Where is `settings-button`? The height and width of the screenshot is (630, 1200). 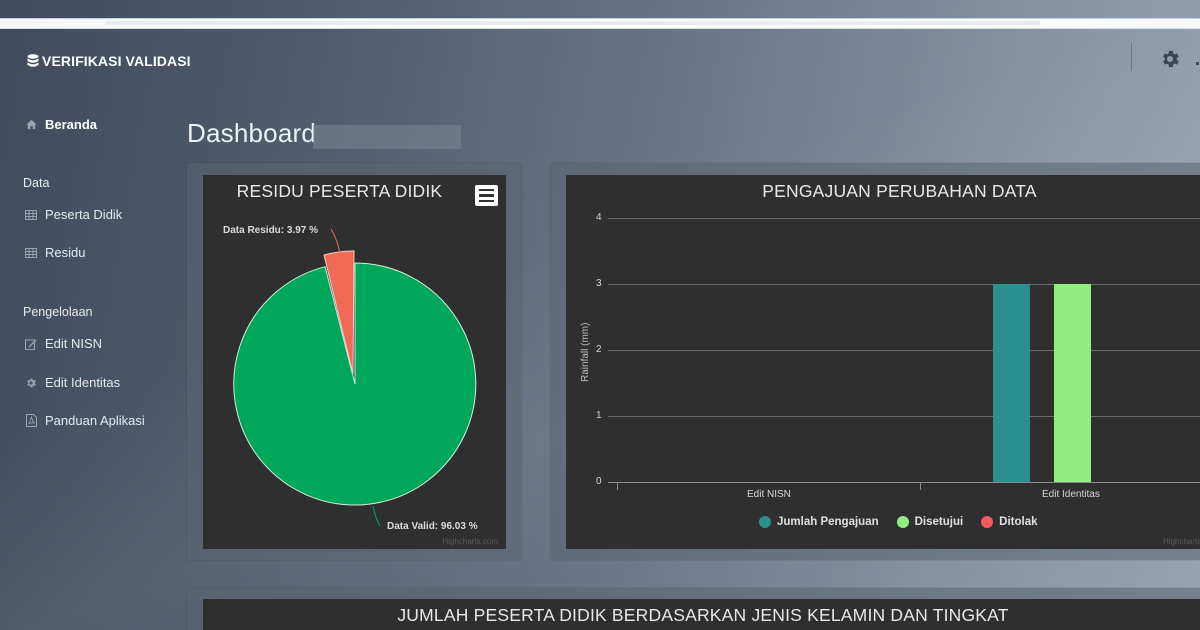 settings-button is located at coordinates (1170, 59).